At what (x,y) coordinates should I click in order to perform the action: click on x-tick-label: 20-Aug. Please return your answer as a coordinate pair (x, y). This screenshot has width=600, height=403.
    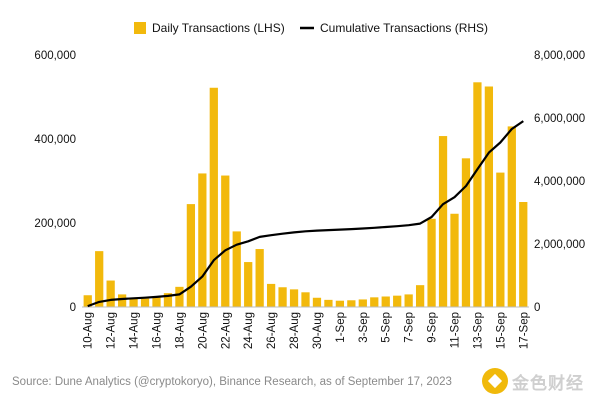
    Looking at the image, I should click on (203, 330).